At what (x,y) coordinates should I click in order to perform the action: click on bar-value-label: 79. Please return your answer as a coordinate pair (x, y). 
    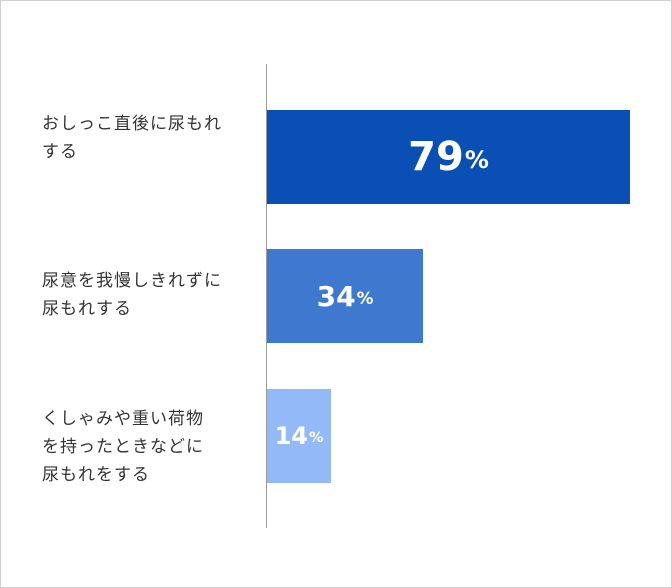
    Looking at the image, I should click on (436, 157).